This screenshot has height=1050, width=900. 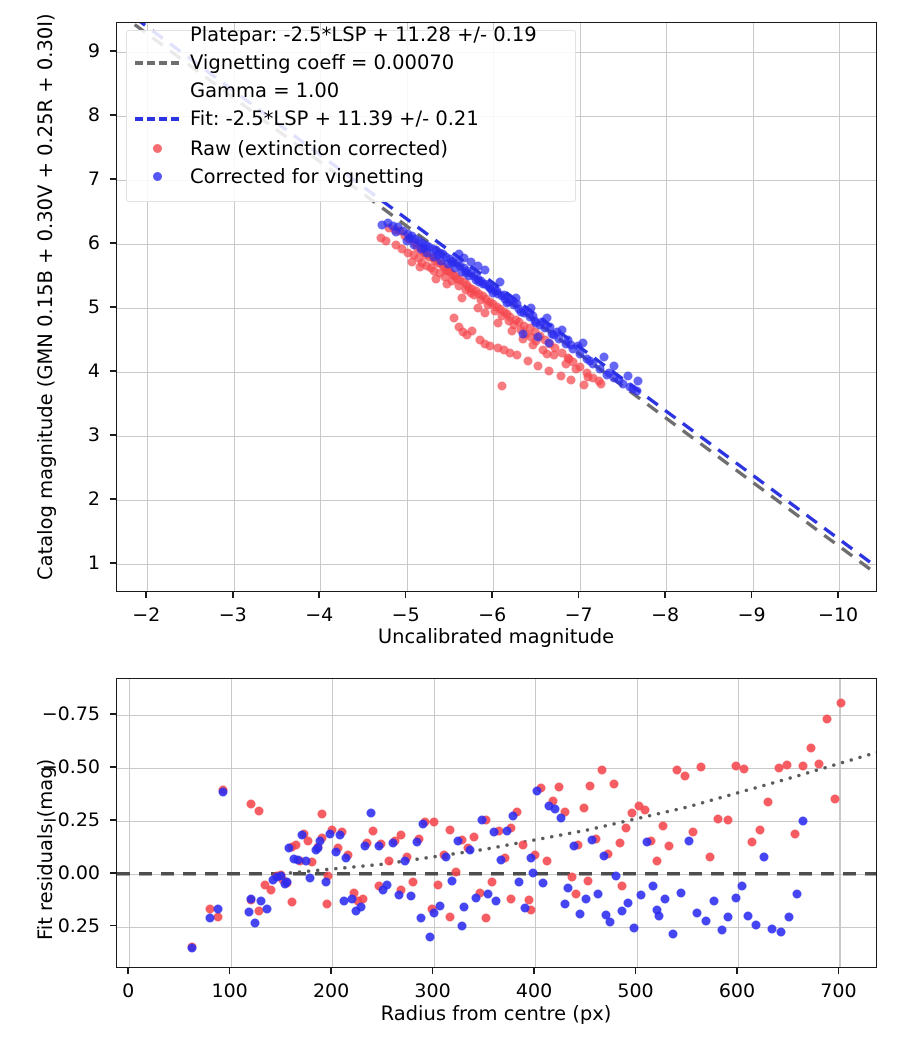 What do you see at coordinates (93, 499) in the screenshot?
I see `y-tick-label: 2` at bounding box center [93, 499].